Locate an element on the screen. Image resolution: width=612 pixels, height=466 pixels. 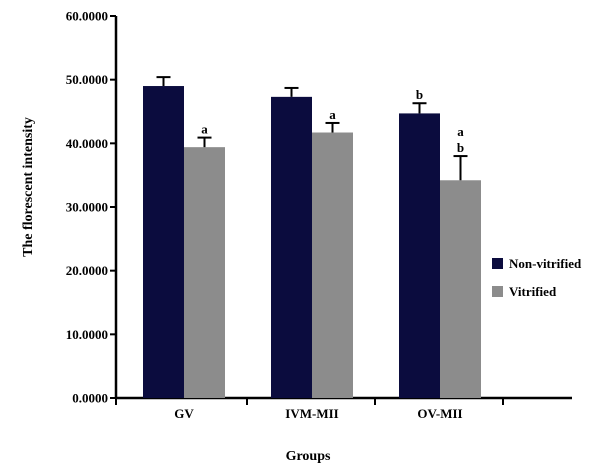
y-tick-label: 10.0000 is located at coordinates (87, 334).